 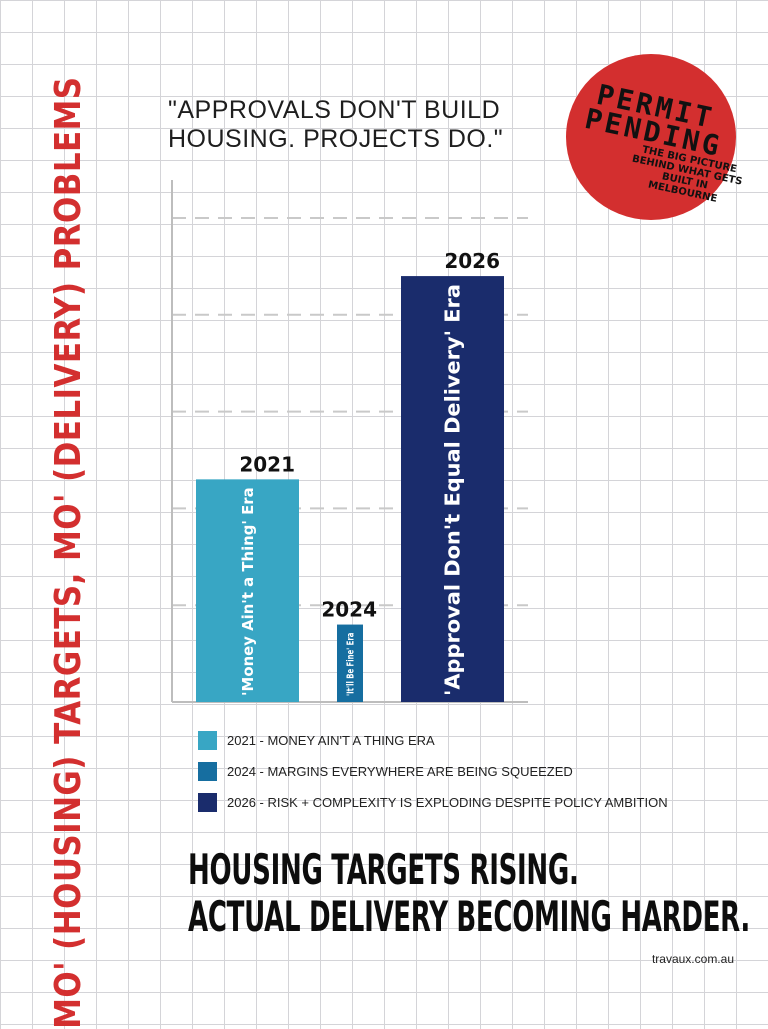 I want to click on bar-year-label-2024: 2024, so click(x=349, y=610).